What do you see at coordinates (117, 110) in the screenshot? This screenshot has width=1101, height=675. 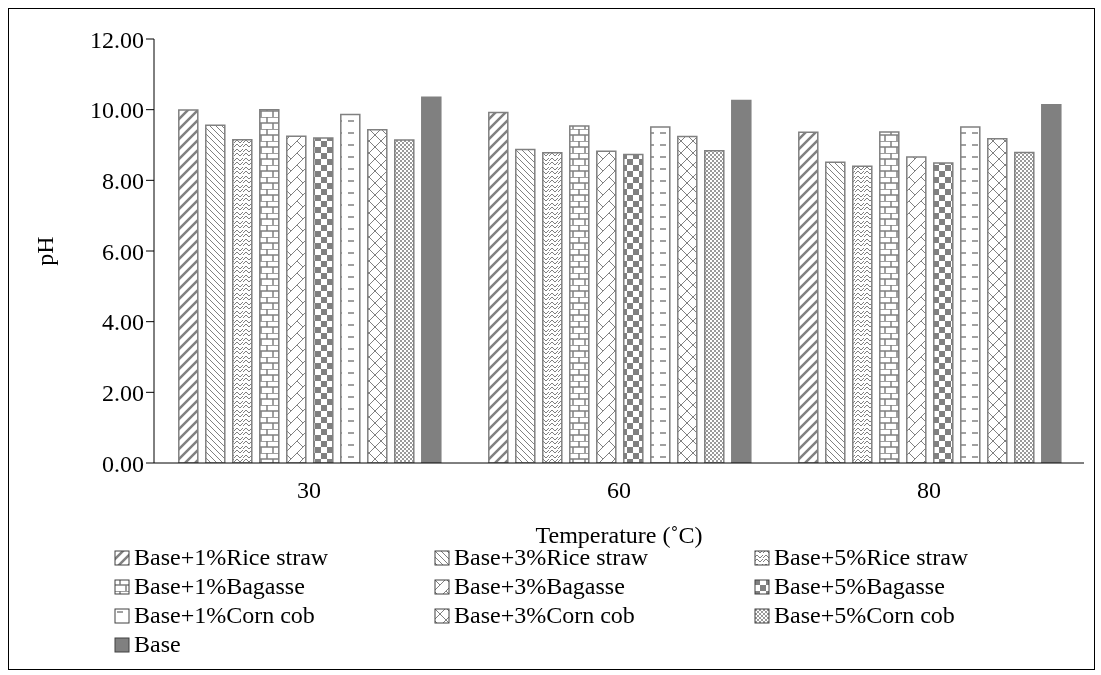 I see `y-tick-label: 10.00` at bounding box center [117, 110].